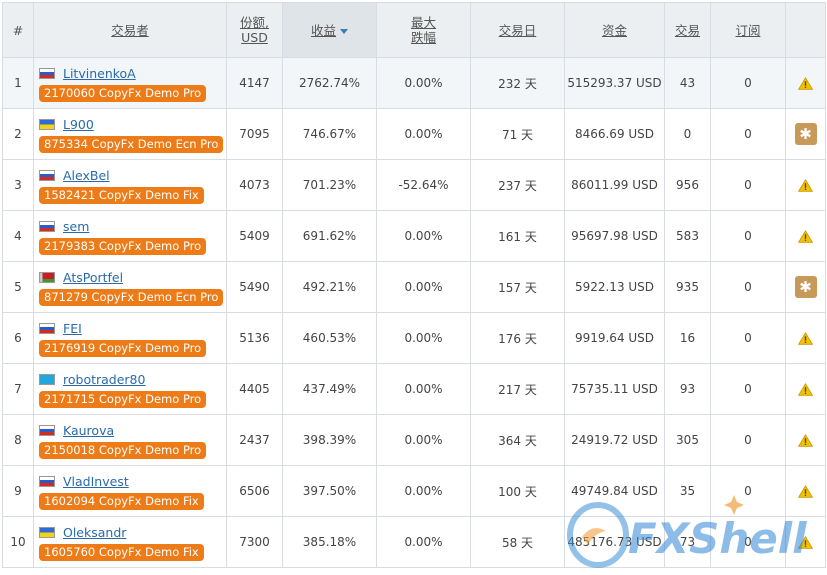 The width and height of the screenshot is (827, 575). I want to click on cell-status: ✱, so click(805, 134).